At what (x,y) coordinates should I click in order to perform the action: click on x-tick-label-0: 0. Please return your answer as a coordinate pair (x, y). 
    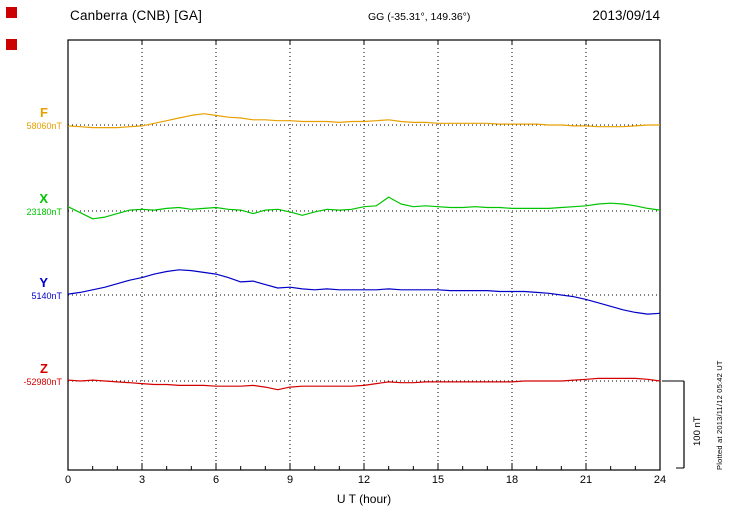
    Looking at the image, I should click on (68, 480).